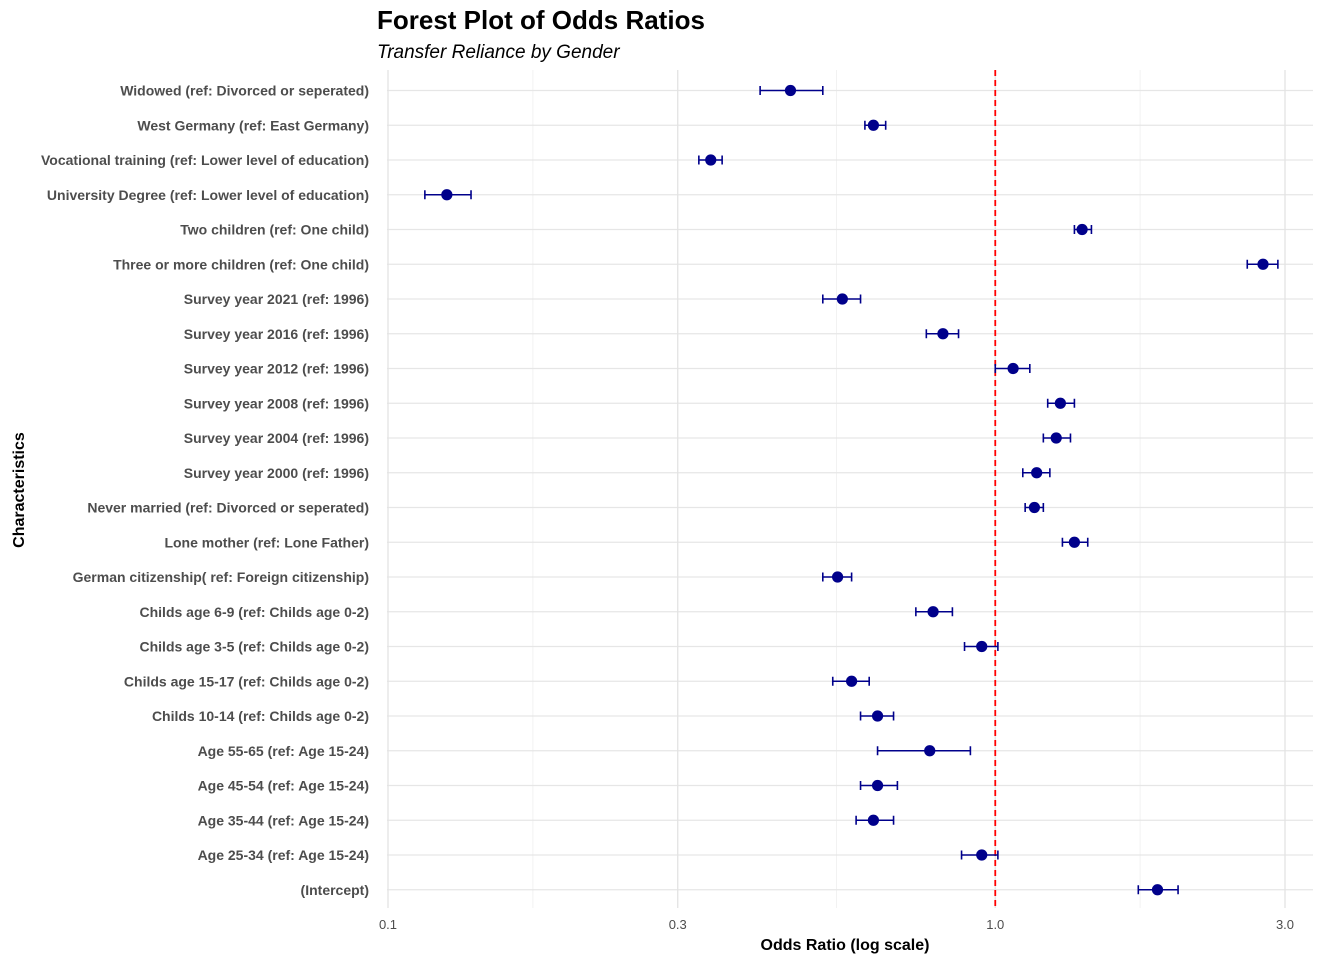 The image size is (1322, 959). I want to click on y-tick-label: Widowed (ref: Divorced or seperated), so click(244, 91).